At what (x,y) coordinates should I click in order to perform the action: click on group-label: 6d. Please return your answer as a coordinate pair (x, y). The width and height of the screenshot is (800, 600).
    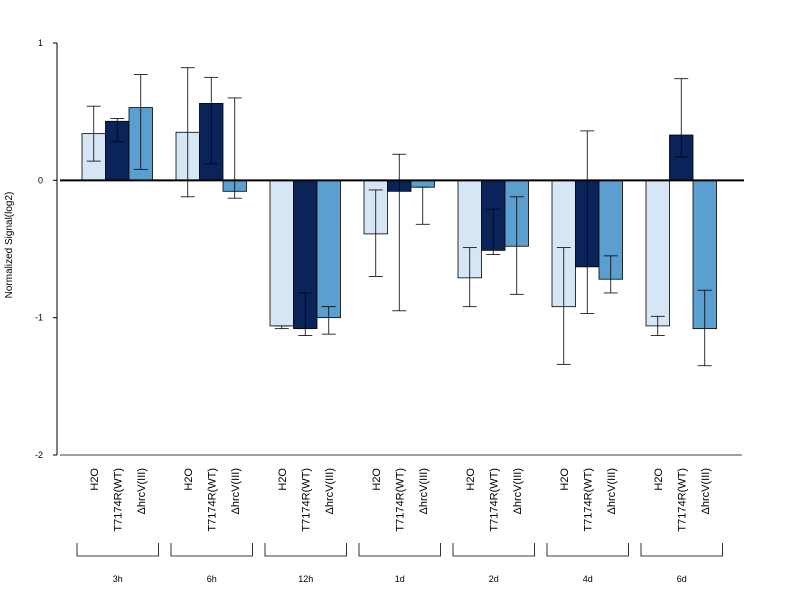
    Looking at the image, I should click on (682, 579).